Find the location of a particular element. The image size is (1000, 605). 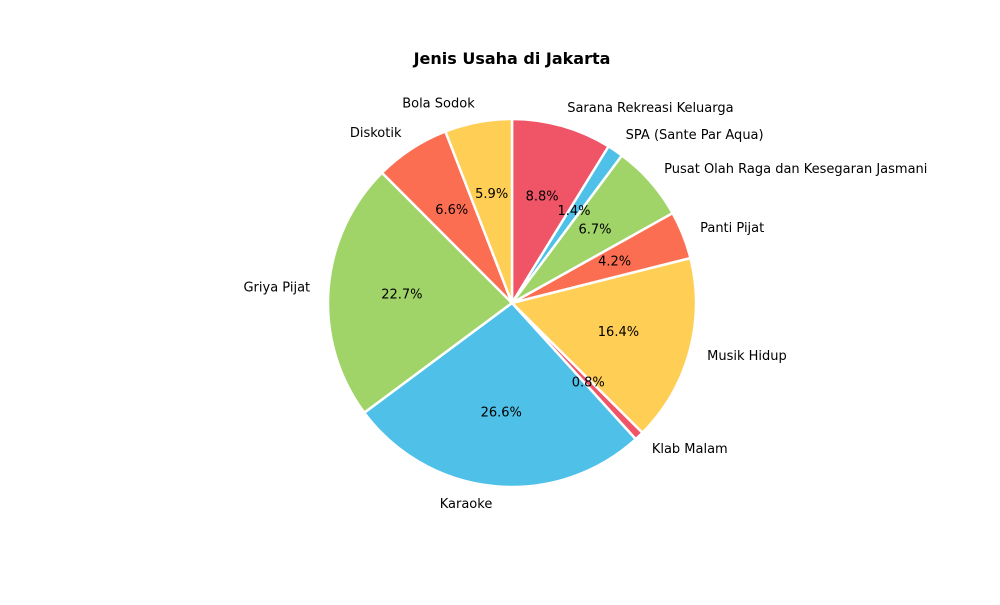

pie-slice-bola-sodok is located at coordinates (479, 211).